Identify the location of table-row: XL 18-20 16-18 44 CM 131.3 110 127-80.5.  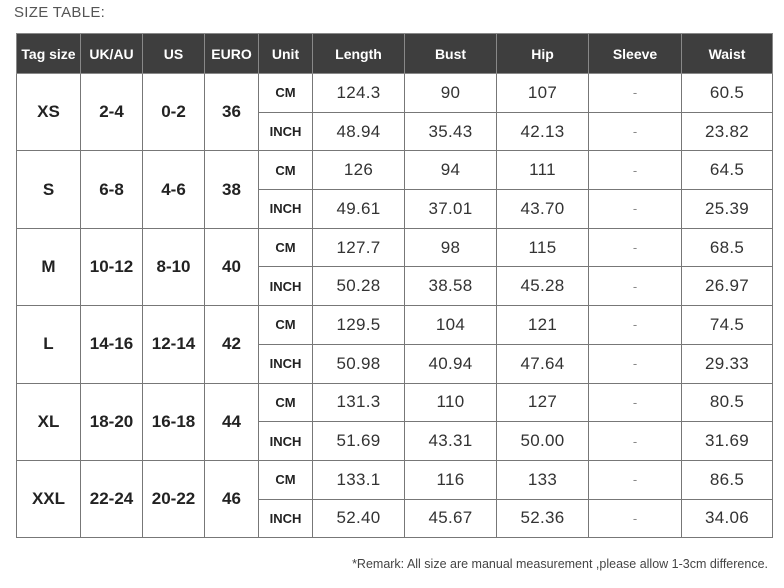
(394, 421).